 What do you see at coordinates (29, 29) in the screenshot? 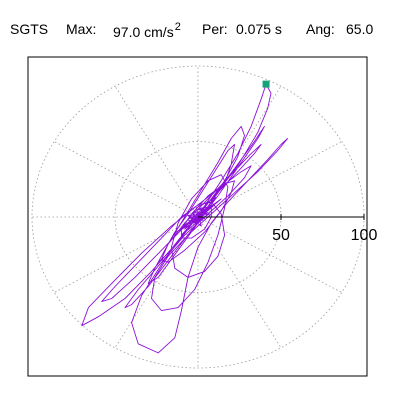
I see `station-name: SGTS` at bounding box center [29, 29].